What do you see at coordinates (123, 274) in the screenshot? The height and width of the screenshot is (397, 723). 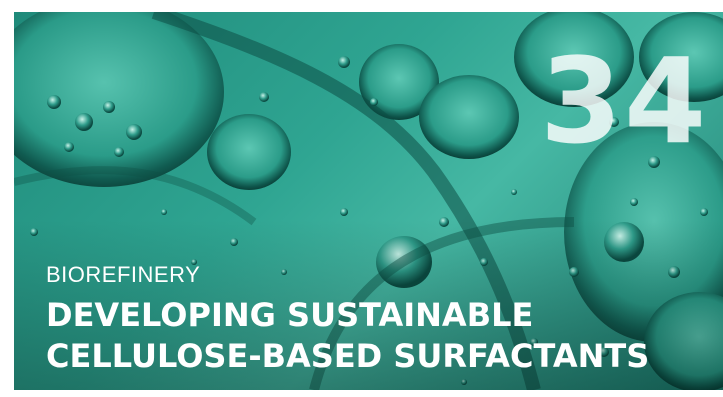 I see `article-category: BIOREFINERY` at bounding box center [123, 274].